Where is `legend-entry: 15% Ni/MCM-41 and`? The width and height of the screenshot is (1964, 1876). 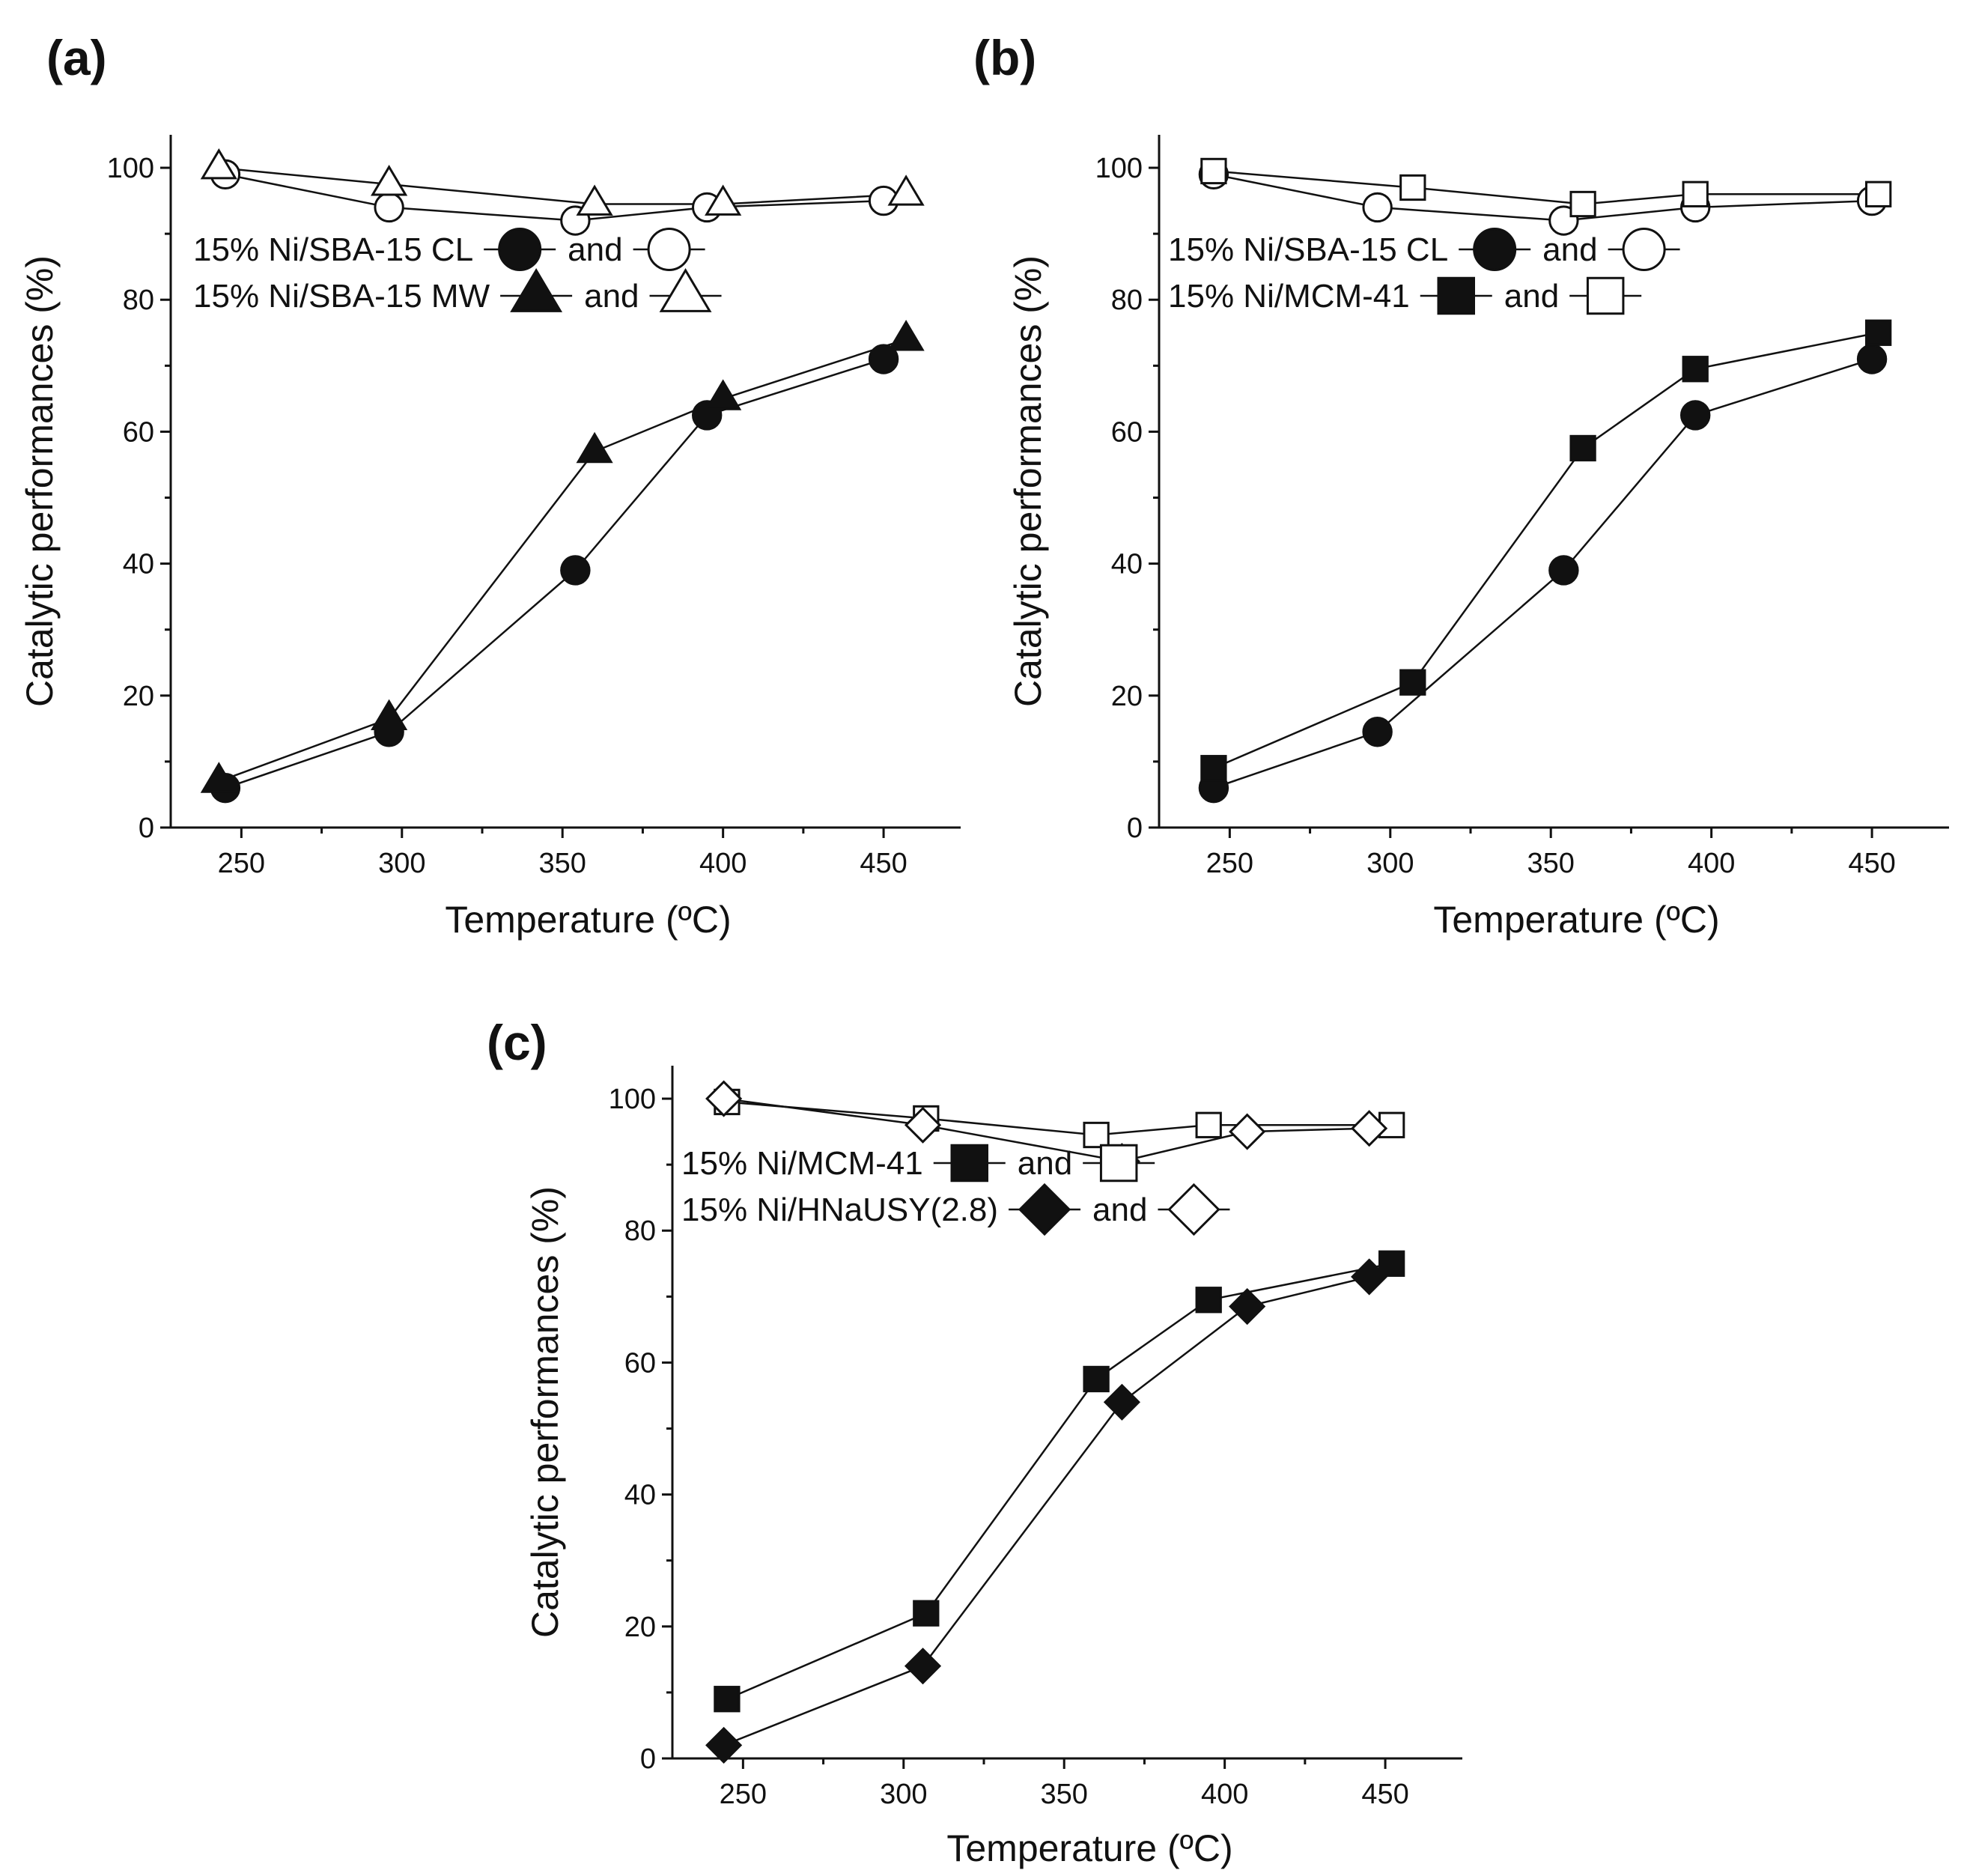 legend-entry: 15% Ni/MCM-41 and is located at coordinates (1405, 295).